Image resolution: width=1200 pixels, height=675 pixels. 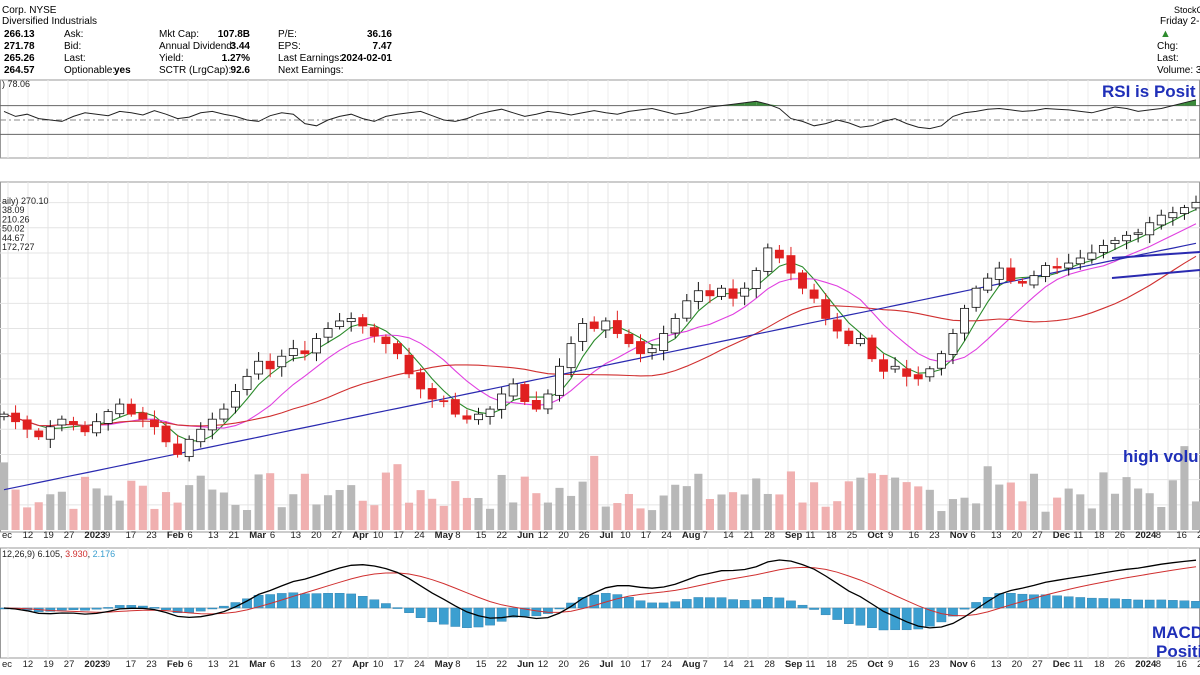 I want to click on x-tick-label: ec, so click(x=7, y=535).